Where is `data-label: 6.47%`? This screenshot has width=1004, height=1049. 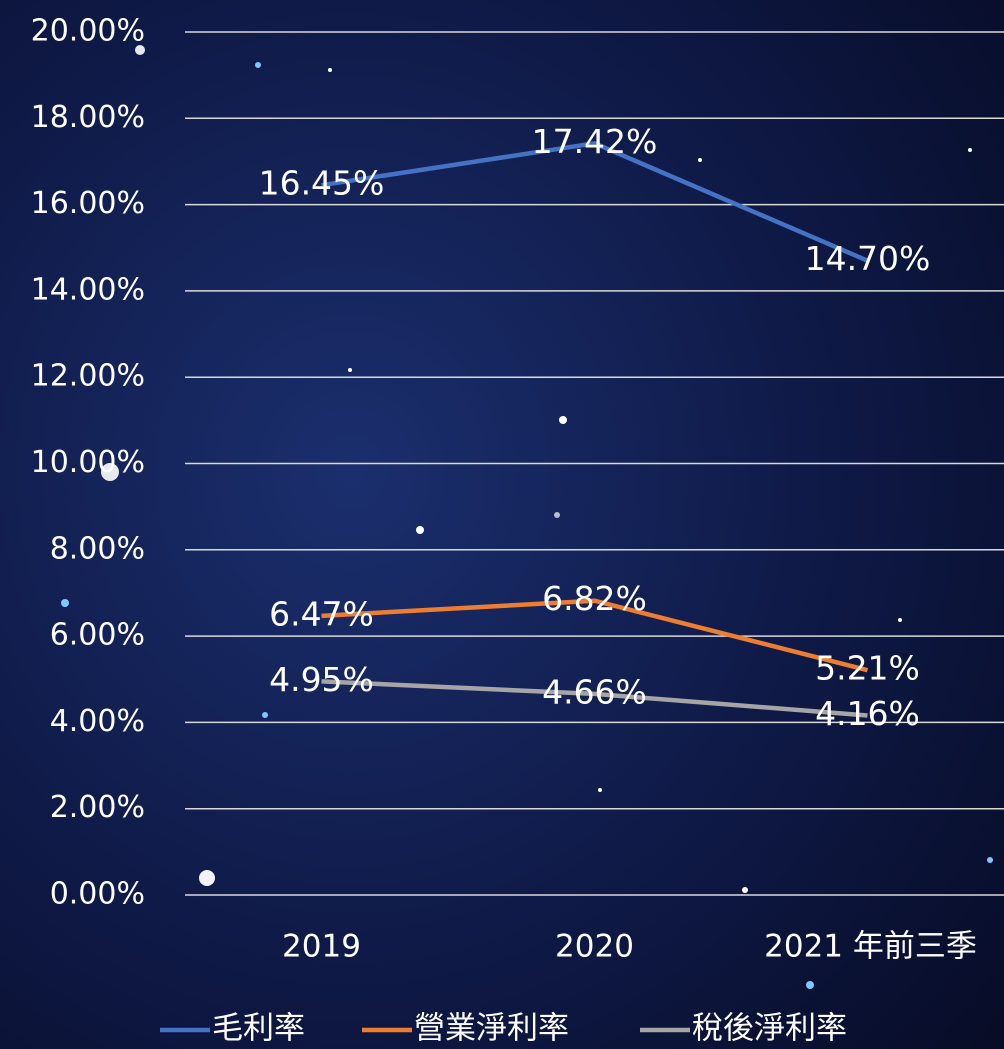
data-label: 6.47% is located at coordinates (321, 613).